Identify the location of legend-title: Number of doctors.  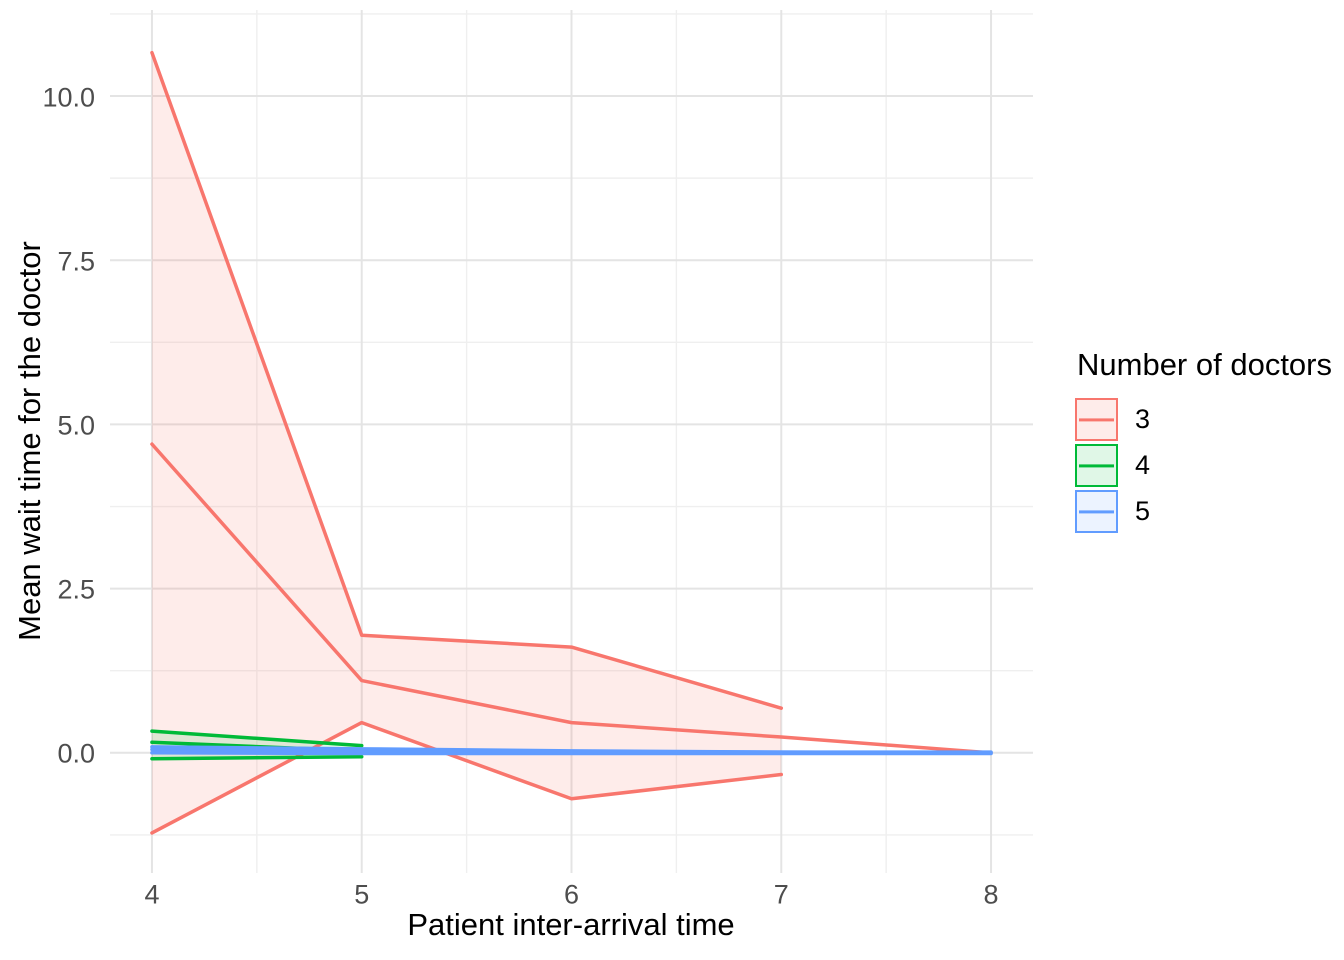
(1204, 364).